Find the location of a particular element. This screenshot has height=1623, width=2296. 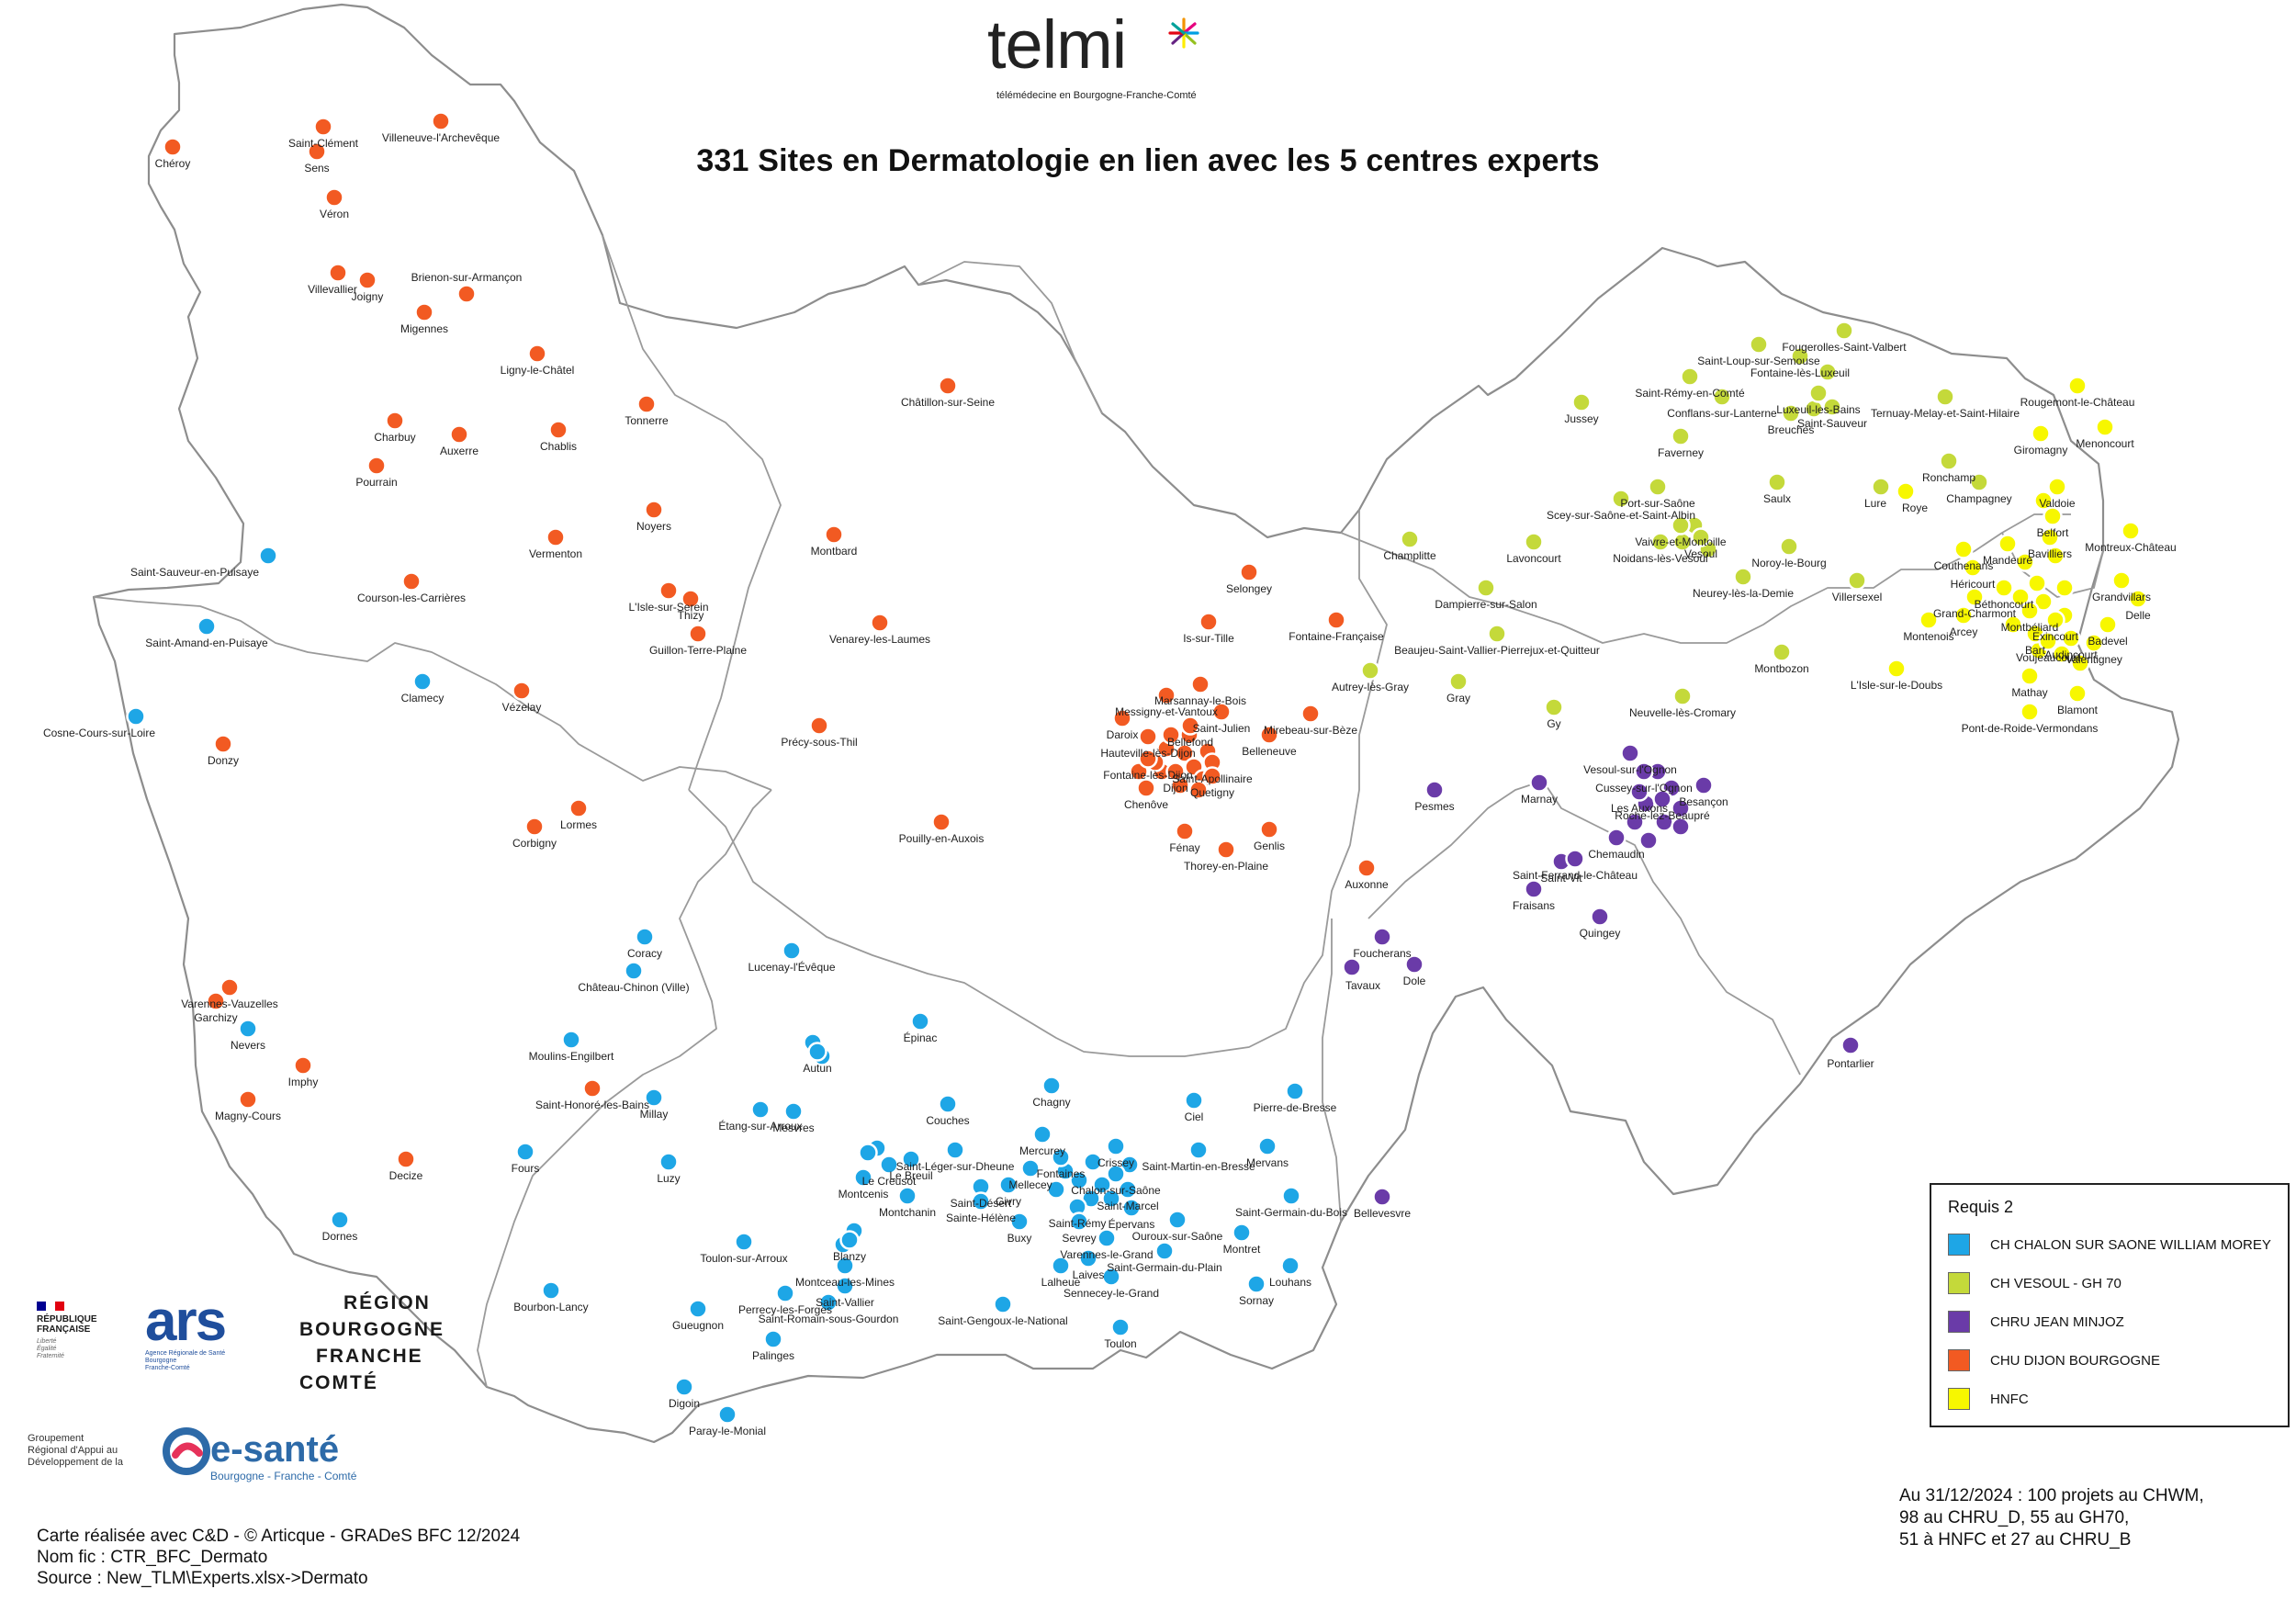

site-marker-sennecey-le-grand is located at coordinates (1111, 1277).